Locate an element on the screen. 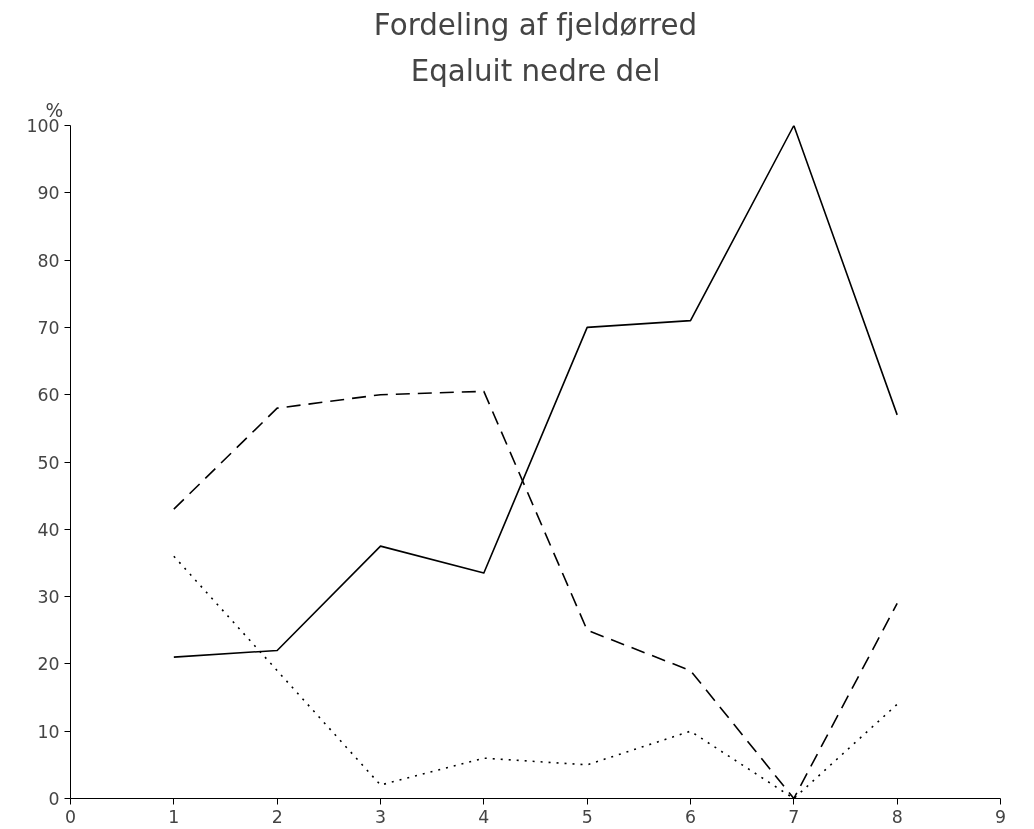 This screenshot has height=829, width=1034. chart-title: Fordeling af fjeldørred is located at coordinates (535, 24).